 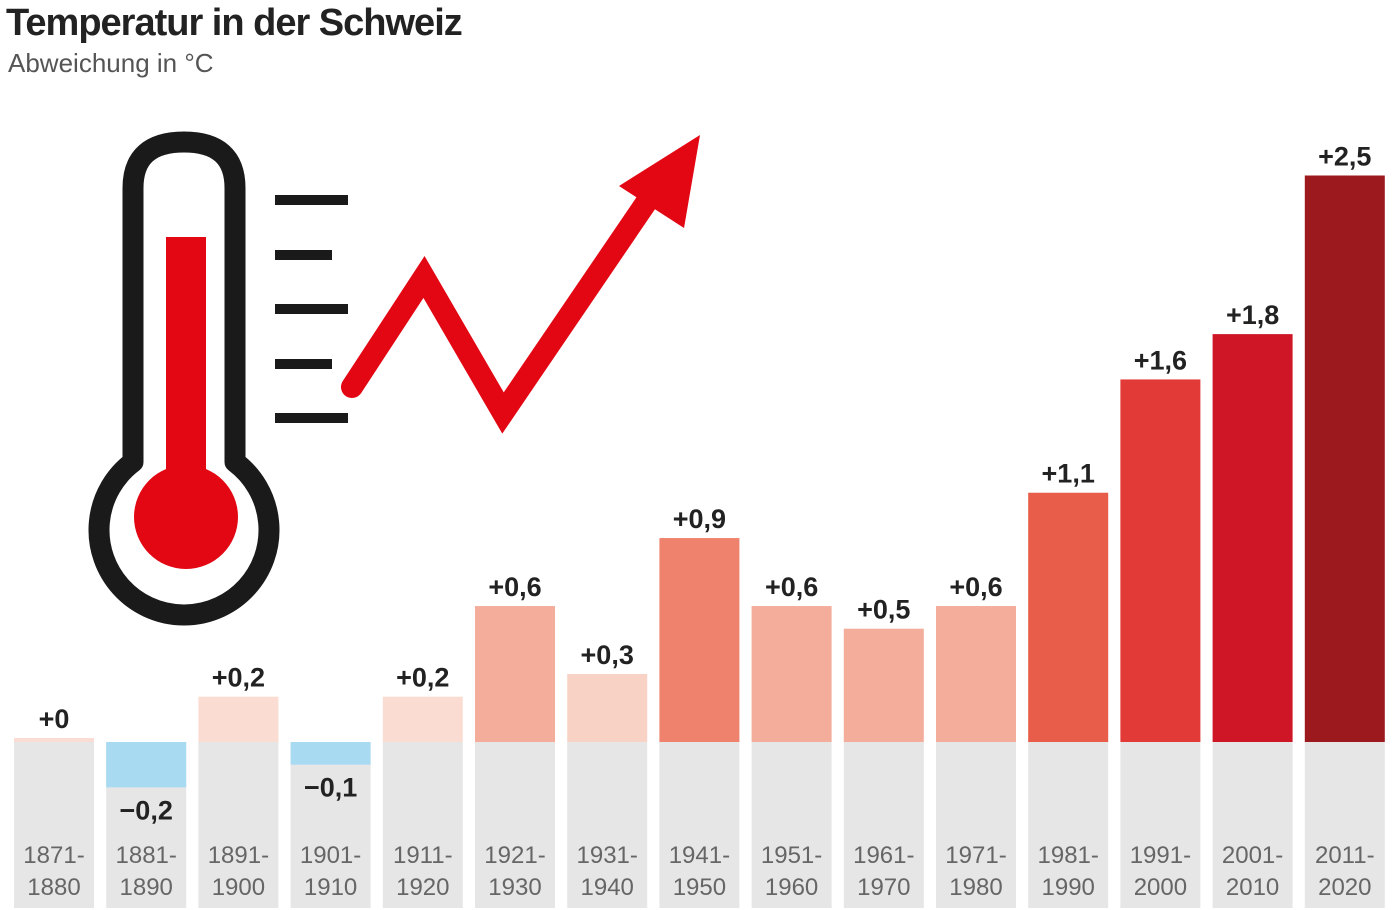 What do you see at coordinates (514, 855) in the screenshot?
I see `x-tick-label: 1921-` at bounding box center [514, 855].